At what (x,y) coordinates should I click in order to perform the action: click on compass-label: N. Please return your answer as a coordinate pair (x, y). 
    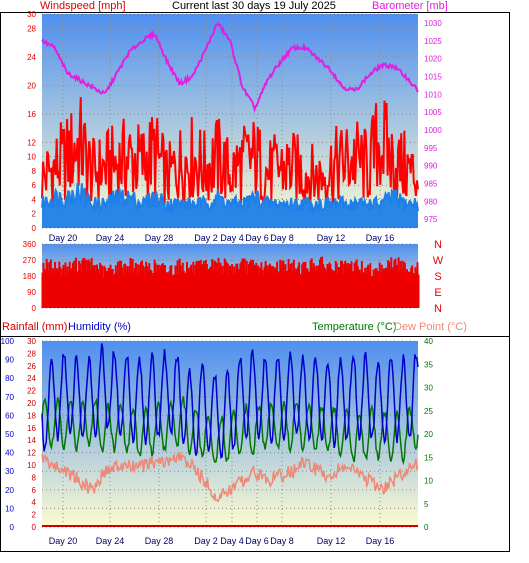
    Looking at the image, I should click on (438, 309).